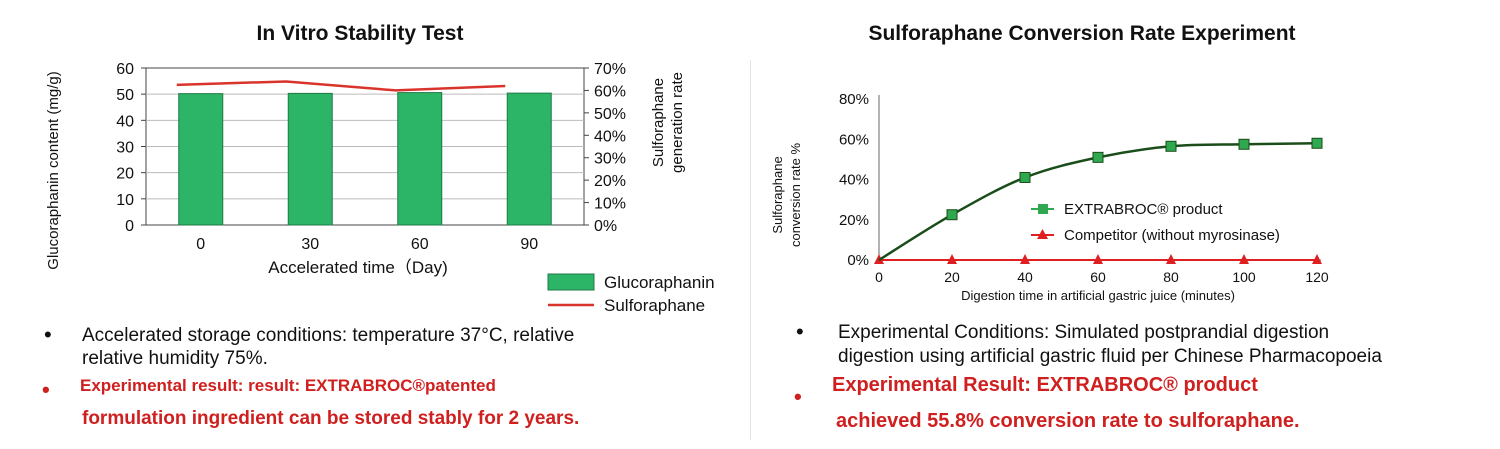 Image resolution: width=1500 pixels, height=449 pixels. What do you see at coordinates (610, 181) in the screenshot?
I see `y2-tick-label: 20%` at bounding box center [610, 181].